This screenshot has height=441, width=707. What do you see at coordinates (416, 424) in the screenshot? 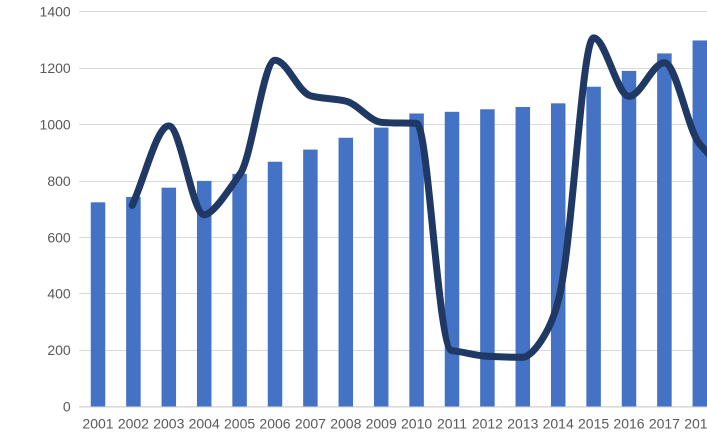
I see `svg-text: 2010` at bounding box center [416, 424].